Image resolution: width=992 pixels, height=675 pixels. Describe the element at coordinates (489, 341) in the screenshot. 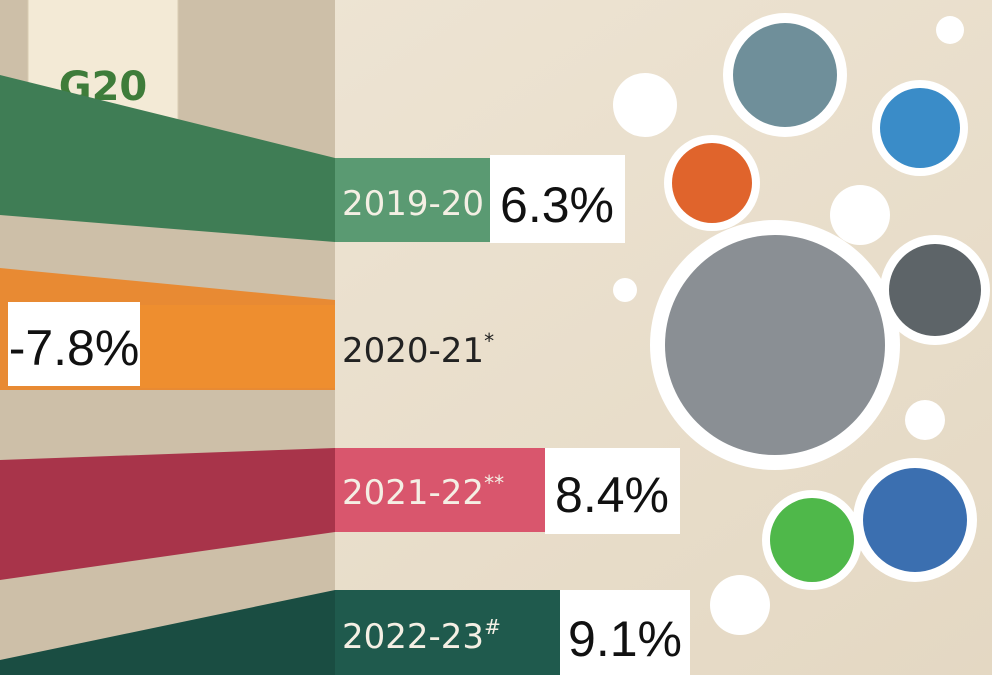

I see `year-mark: *` at that location.